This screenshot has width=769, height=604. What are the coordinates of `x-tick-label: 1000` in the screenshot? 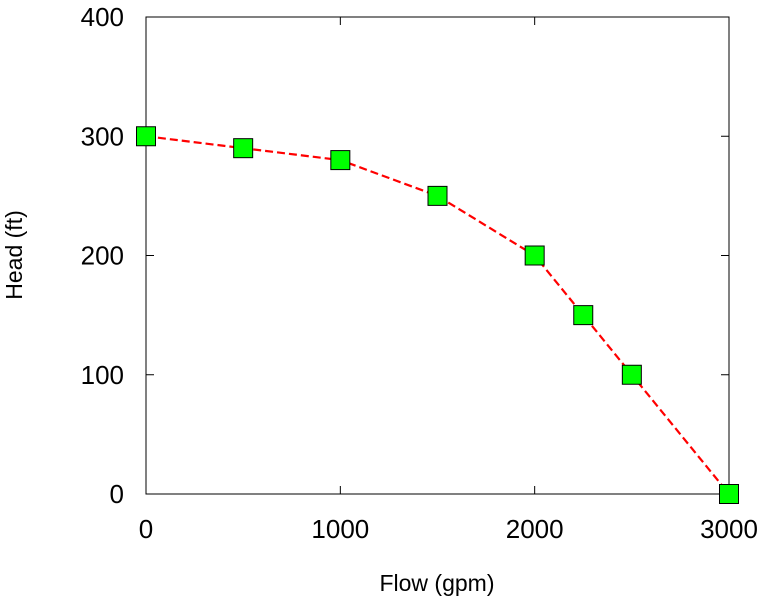 It's located at (340, 529).